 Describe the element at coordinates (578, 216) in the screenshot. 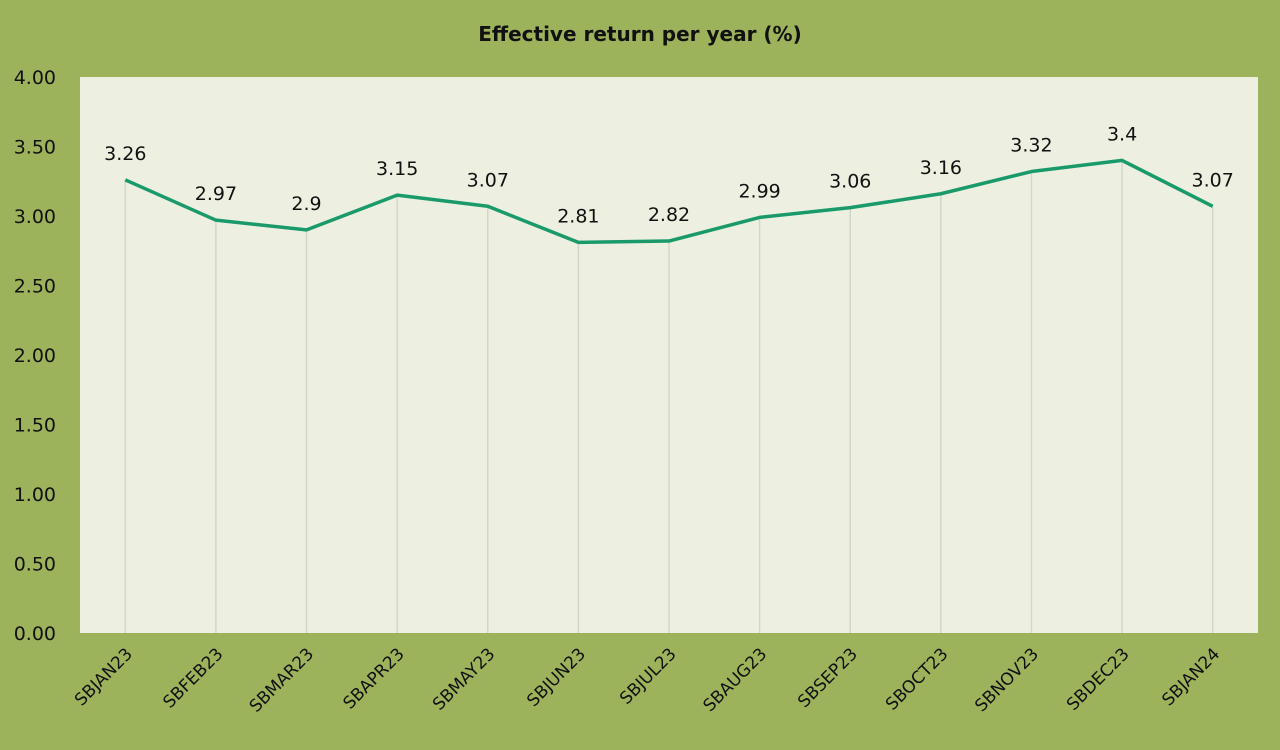

I see `data-label: 2.81` at that location.